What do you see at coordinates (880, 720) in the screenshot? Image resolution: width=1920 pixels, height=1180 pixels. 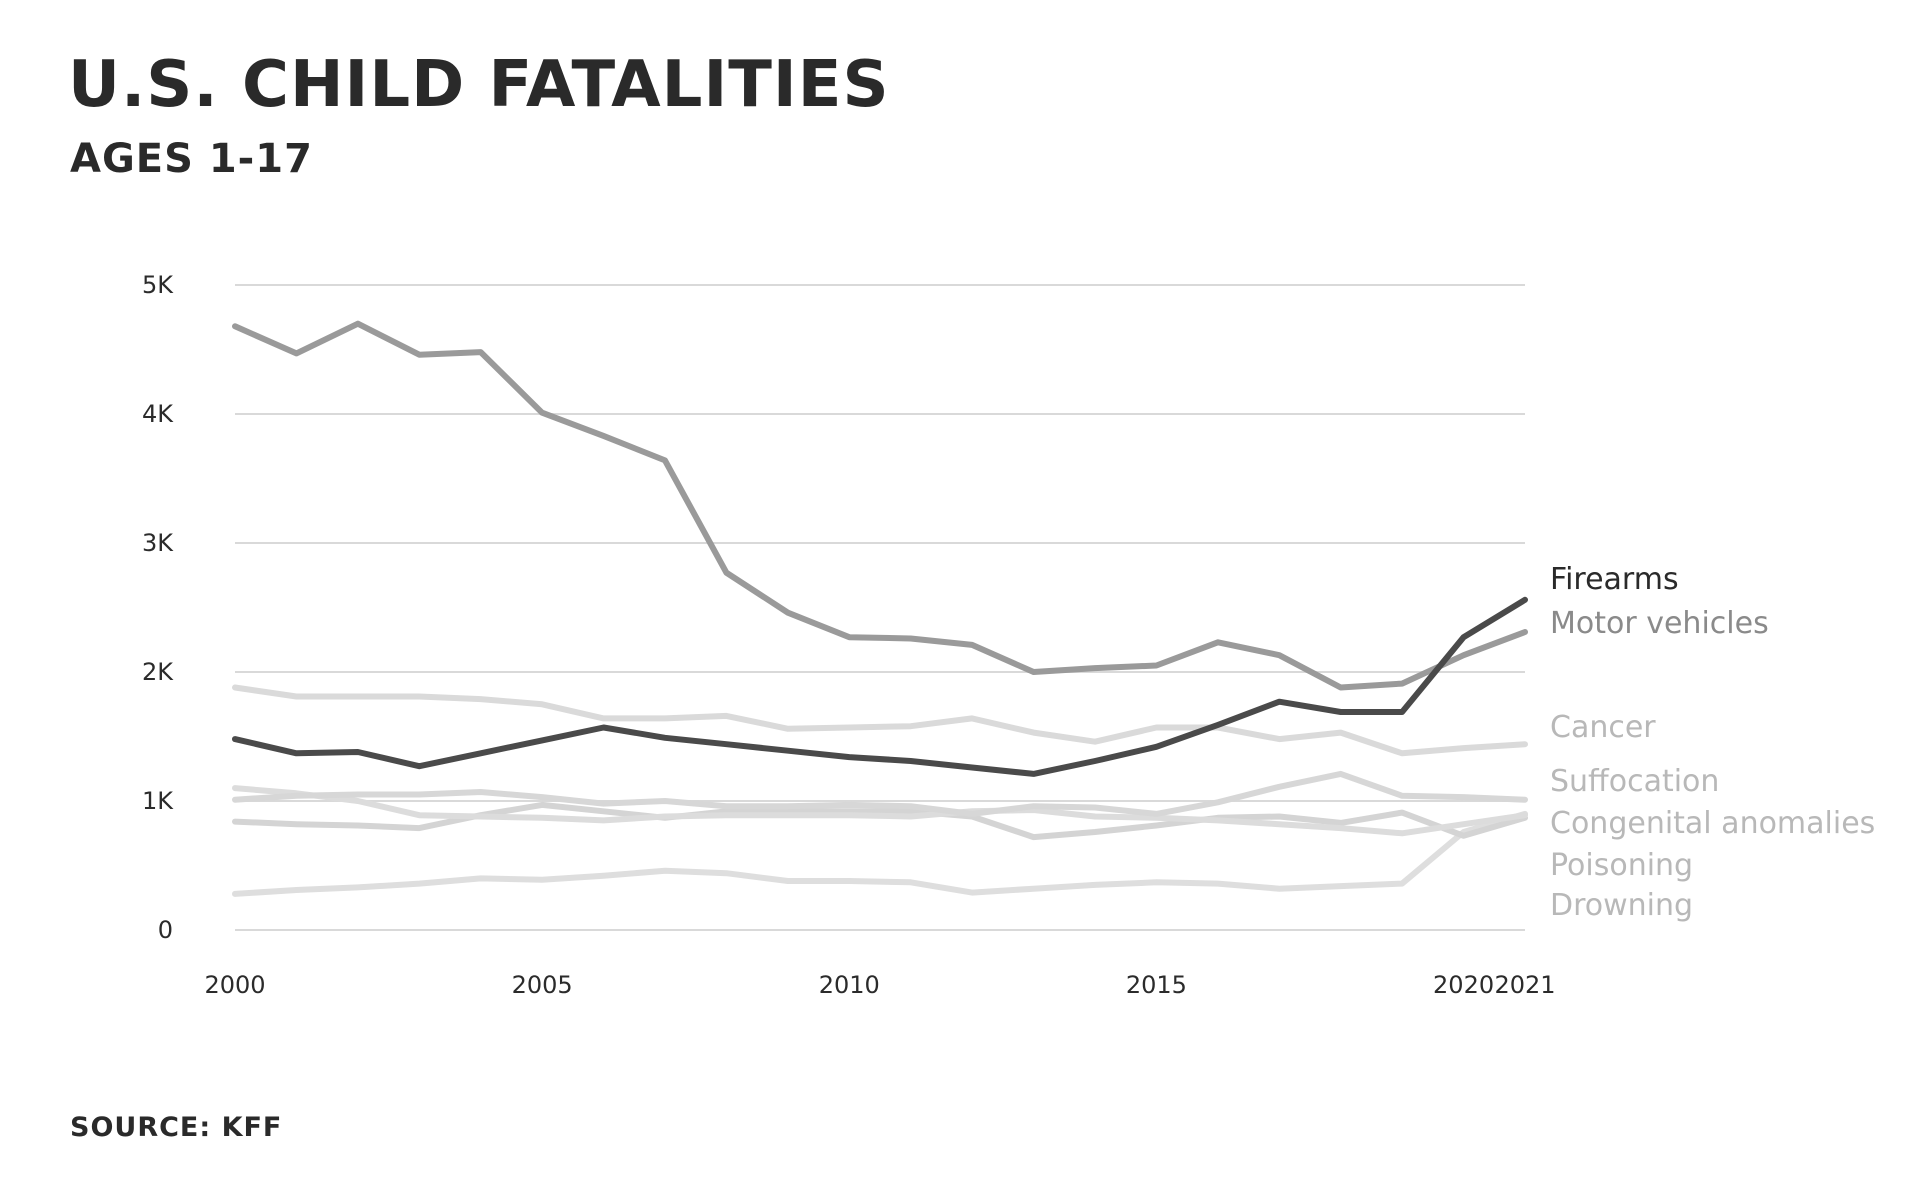 I see `series-line-cancer` at bounding box center [880, 720].